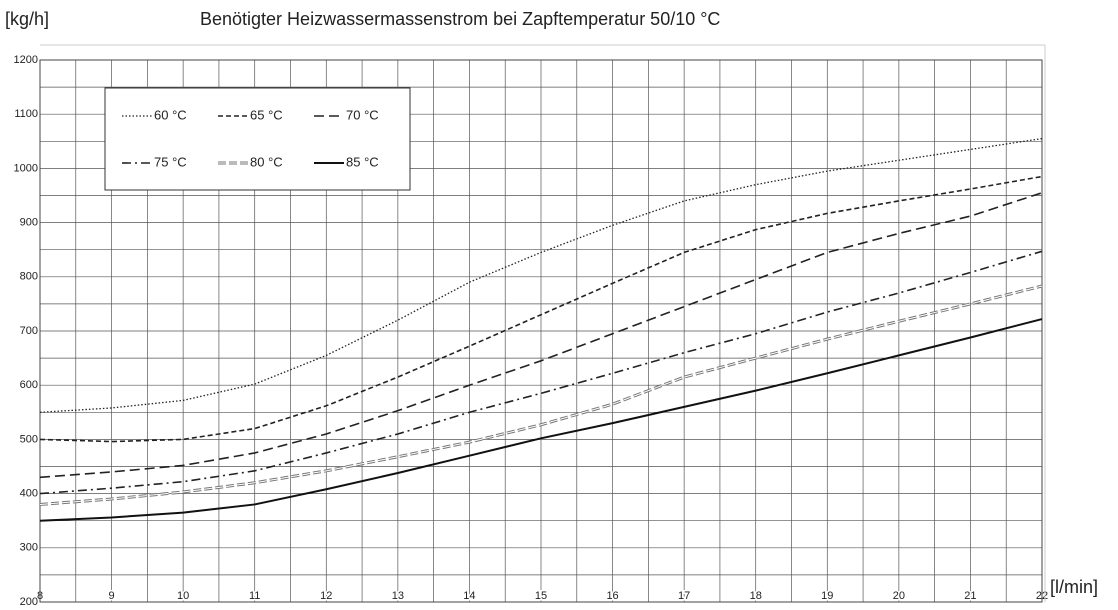  What do you see at coordinates (362, 114) in the screenshot?
I see `legend-label: 70 °C` at bounding box center [362, 114].